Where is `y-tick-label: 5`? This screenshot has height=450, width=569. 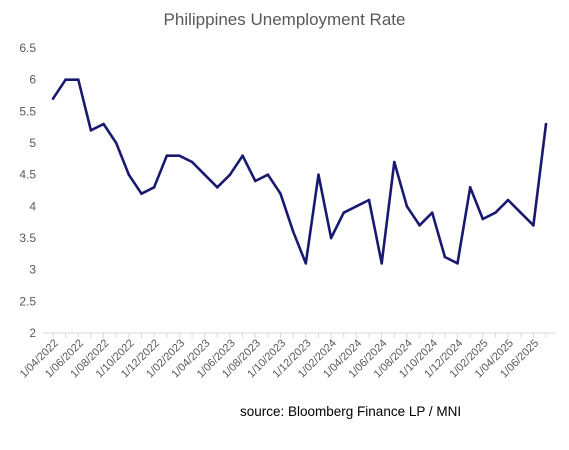
y-tick-label: 5 is located at coordinates (32, 143).